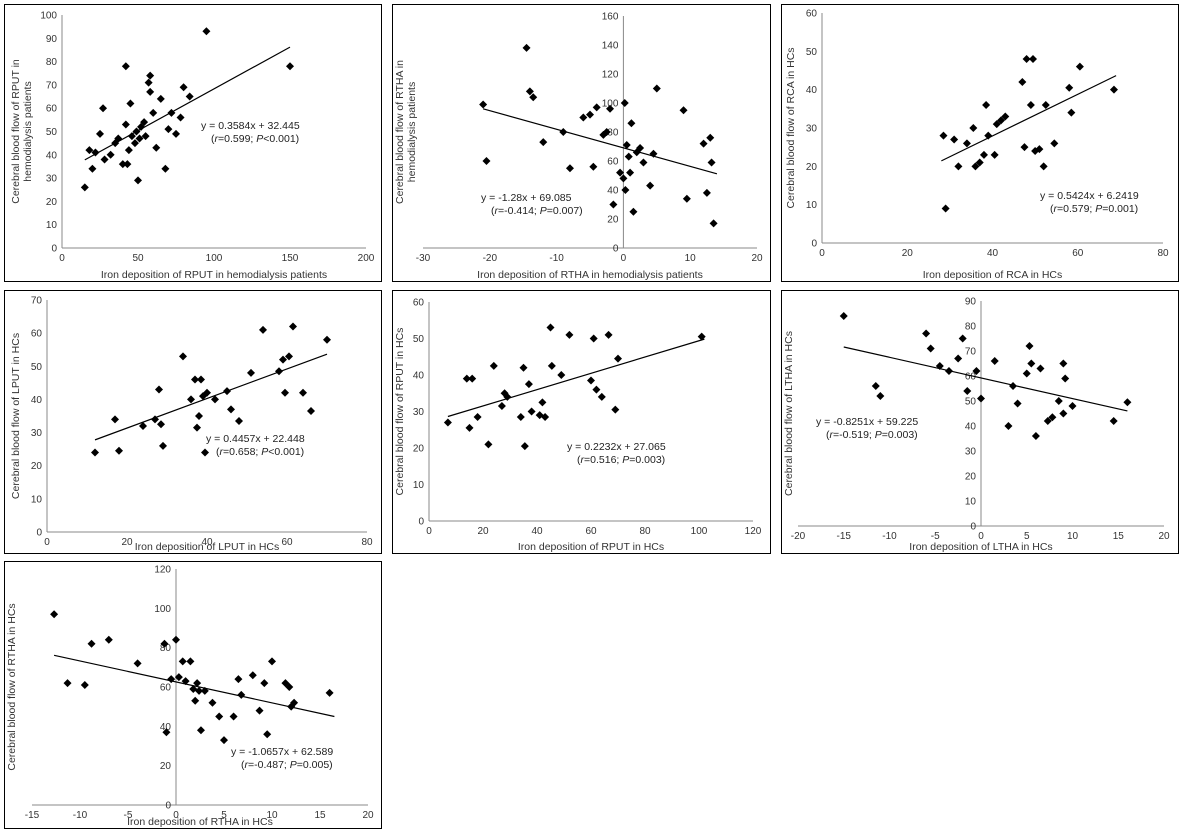 Image resolution: width=1183 pixels, height=833 pixels. Describe the element at coordinates (610, 17) in the screenshot. I see `y-tick-label: 160` at that location.